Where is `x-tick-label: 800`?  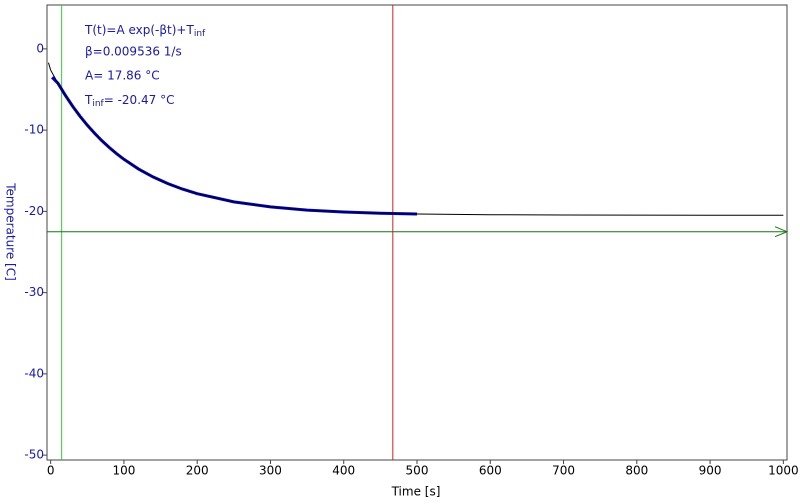 x-tick-label: 800 is located at coordinates (636, 471).